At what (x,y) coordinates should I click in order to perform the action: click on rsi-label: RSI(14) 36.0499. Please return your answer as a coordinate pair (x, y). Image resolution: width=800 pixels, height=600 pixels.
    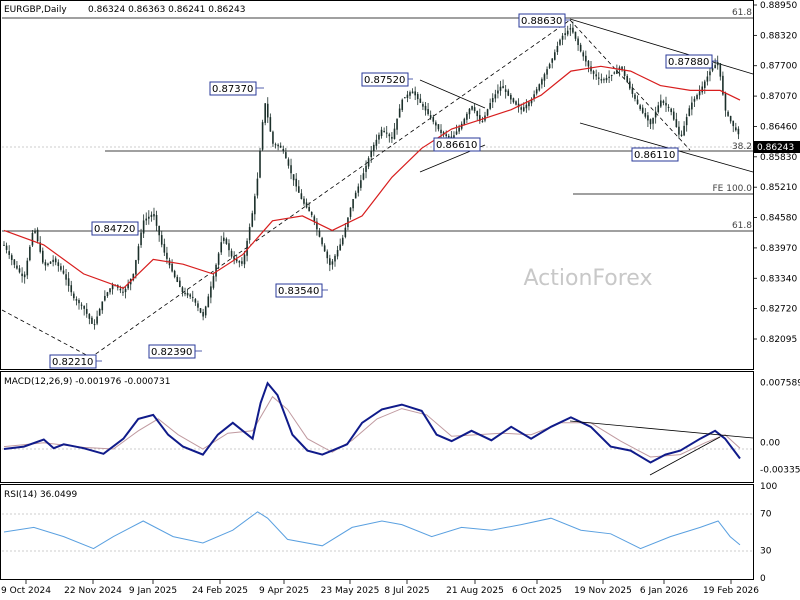
    Looking at the image, I should click on (40, 495).